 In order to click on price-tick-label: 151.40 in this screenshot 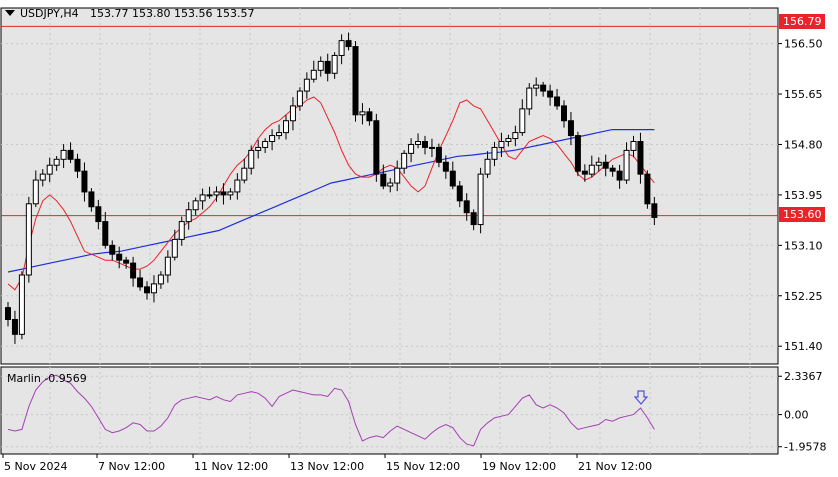, I will do `click(803, 346)`.